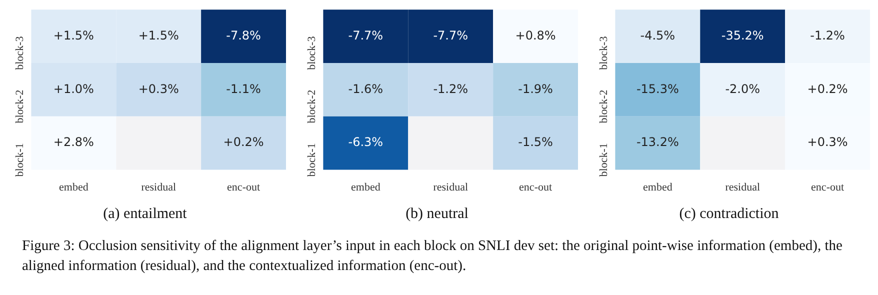 Image resolution: width=878 pixels, height=295 pixels. I want to click on caption: Figure 3: Occlusion sensitivity of the alignment layer’s input in each block on SNLI dev set: the original point-wise information (embed), the aligned information (residual), and the contextualized information (enc-out)., so click(433, 256).